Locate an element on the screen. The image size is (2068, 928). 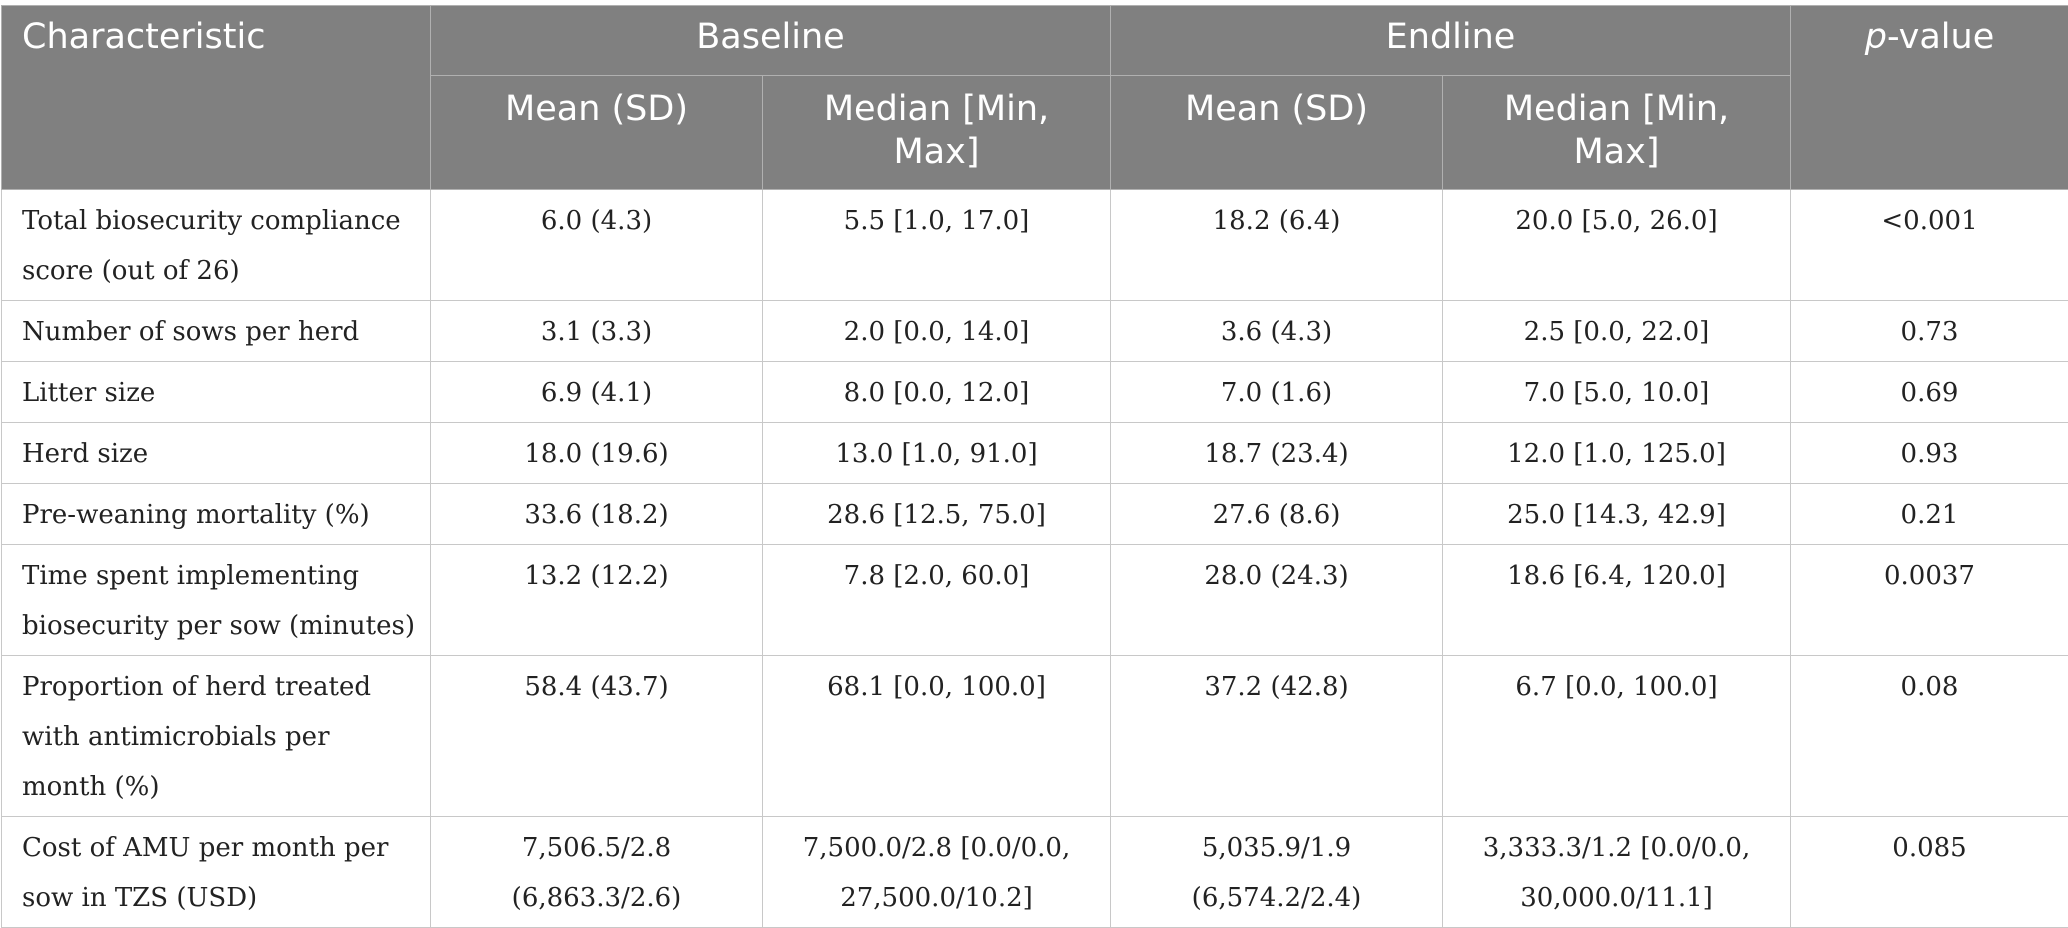
endline-mean-sd-header: Mean (SD) is located at coordinates (1277, 133).